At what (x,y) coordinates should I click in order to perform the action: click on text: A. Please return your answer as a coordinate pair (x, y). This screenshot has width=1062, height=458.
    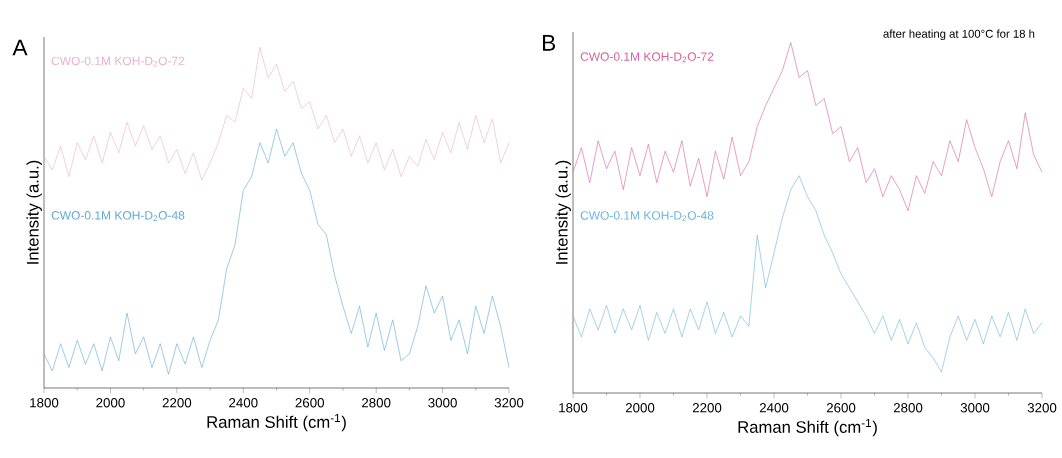
    Looking at the image, I should click on (20, 47).